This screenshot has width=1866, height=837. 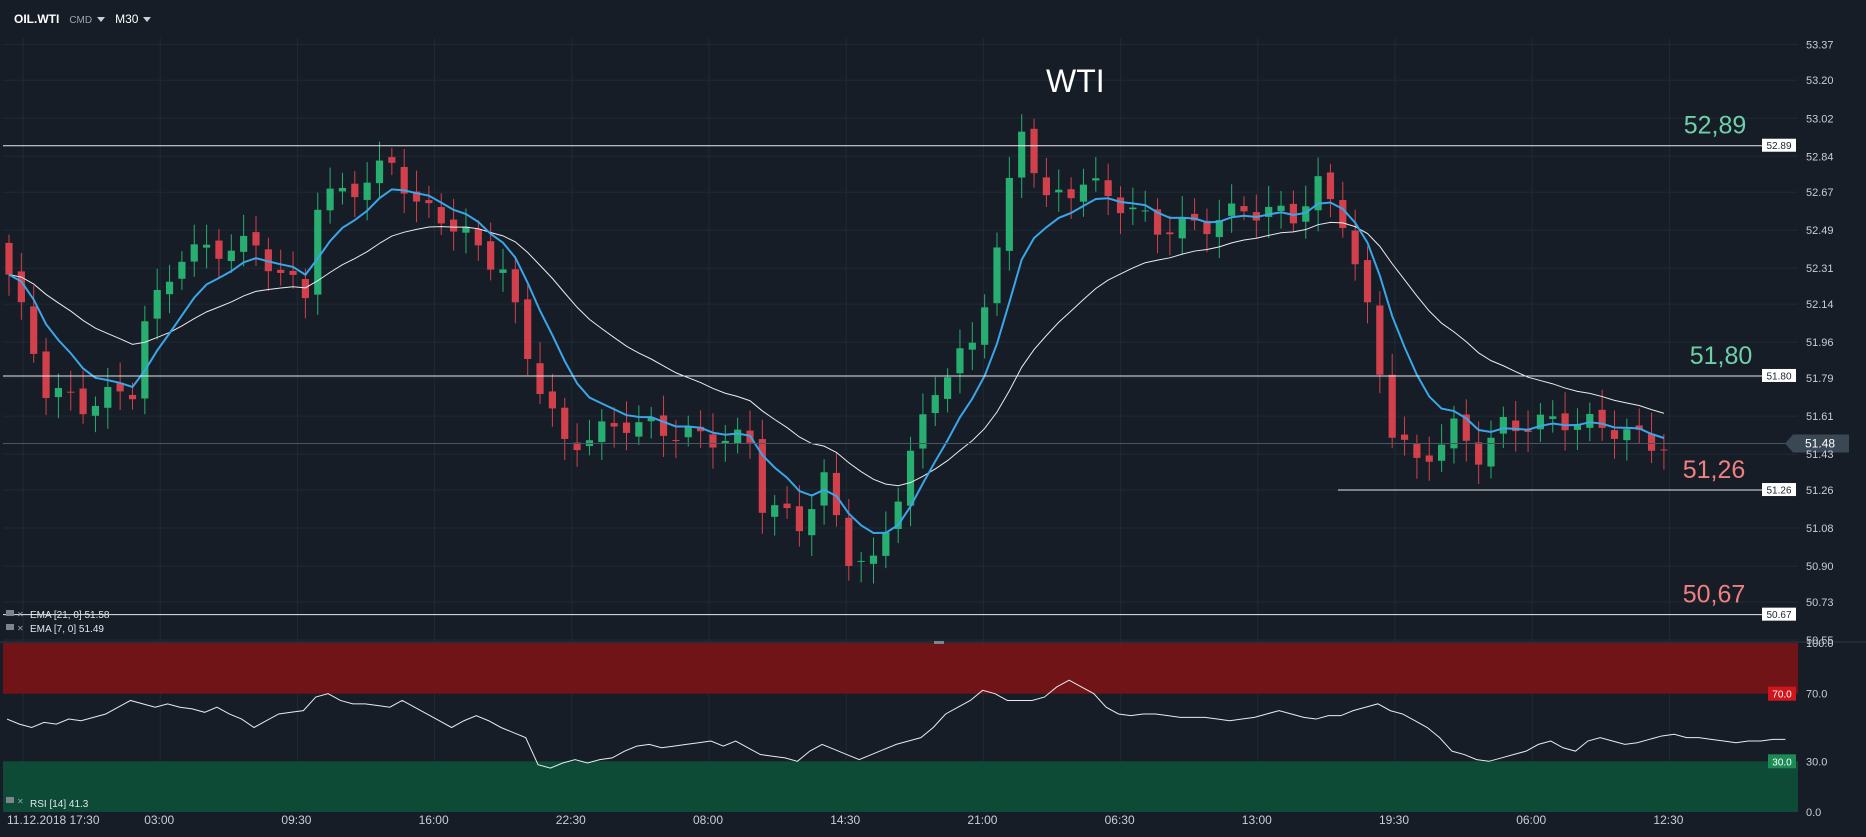 What do you see at coordinates (1782, 693) in the screenshot?
I see `rsi-level-tag-overbought` at bounding box center [1782, 693].